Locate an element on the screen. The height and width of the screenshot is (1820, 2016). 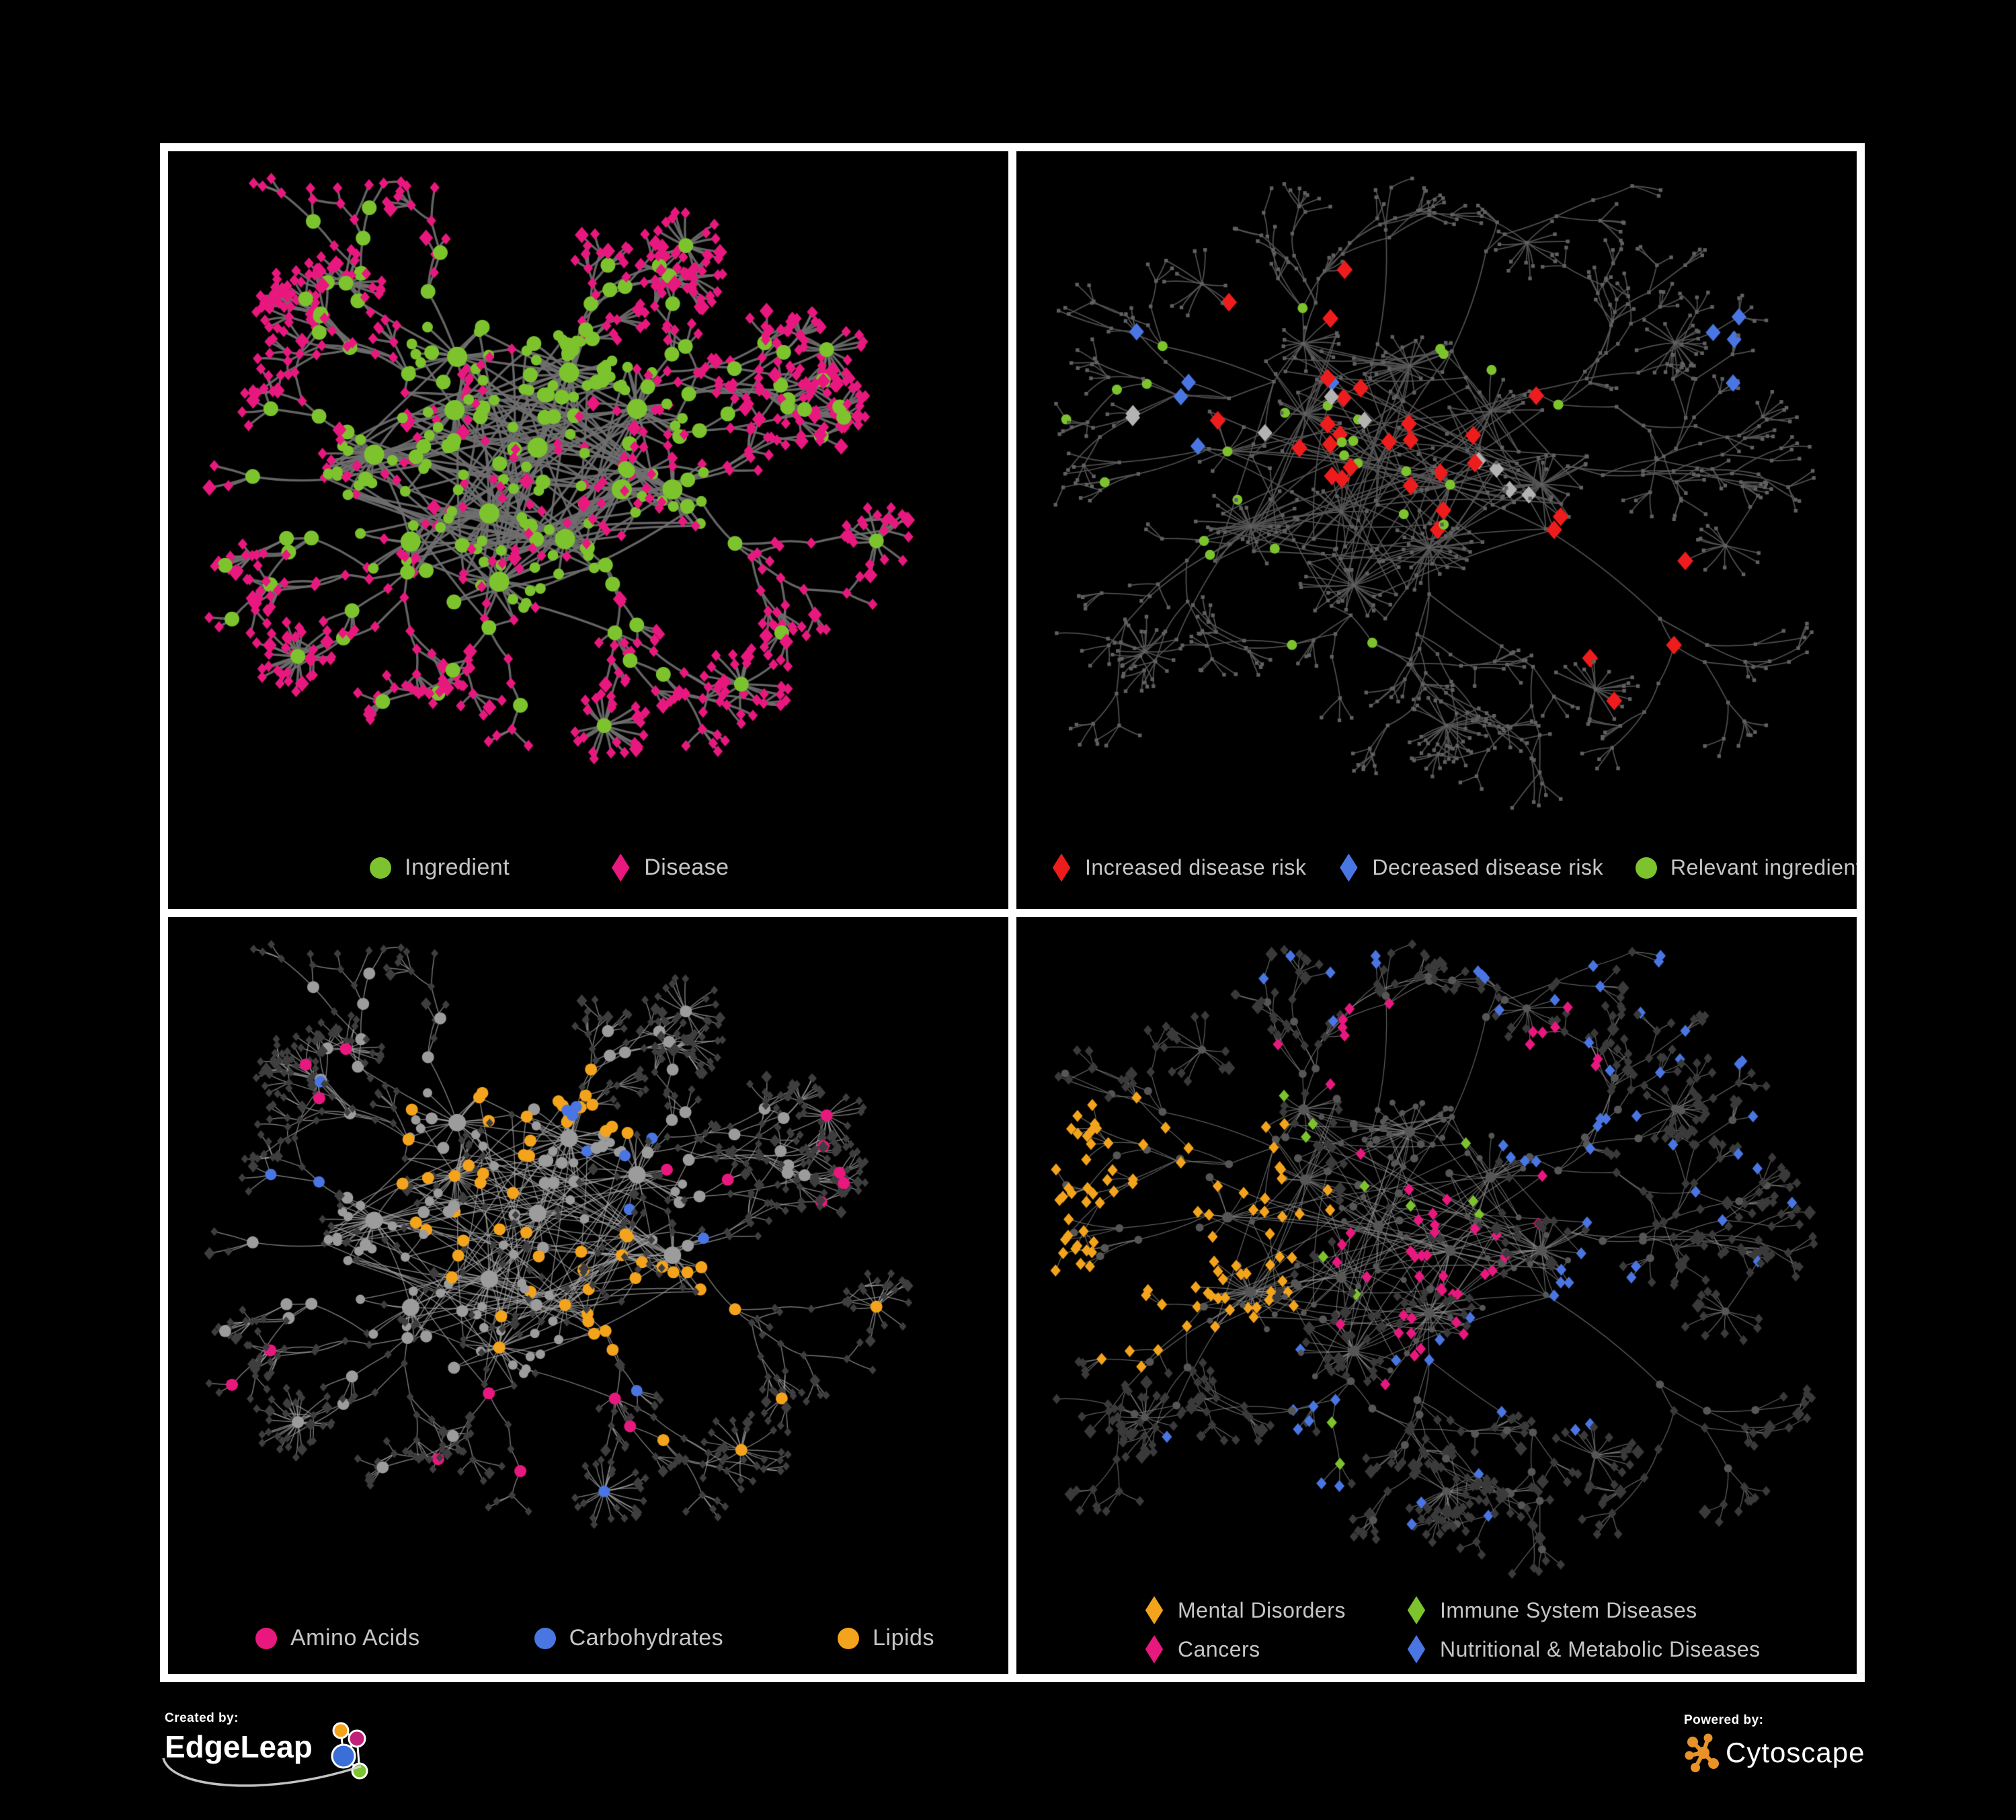
legend-item: Carbohydrates is located at coordinates (629, 1638).